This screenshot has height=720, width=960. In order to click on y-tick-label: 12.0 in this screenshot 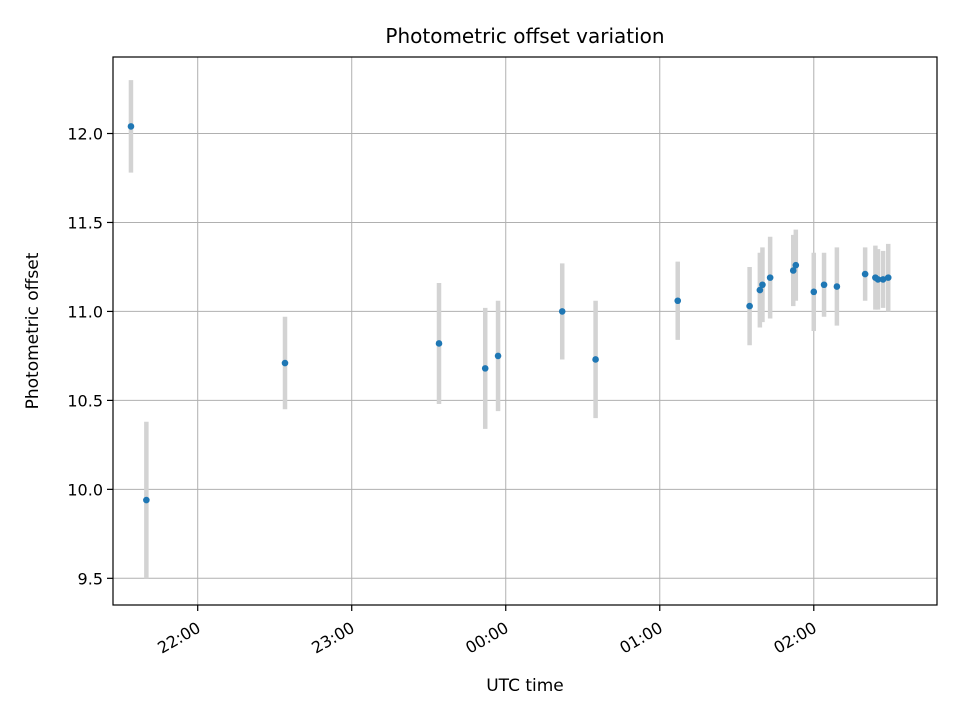, I will do `click(85, 134)`.